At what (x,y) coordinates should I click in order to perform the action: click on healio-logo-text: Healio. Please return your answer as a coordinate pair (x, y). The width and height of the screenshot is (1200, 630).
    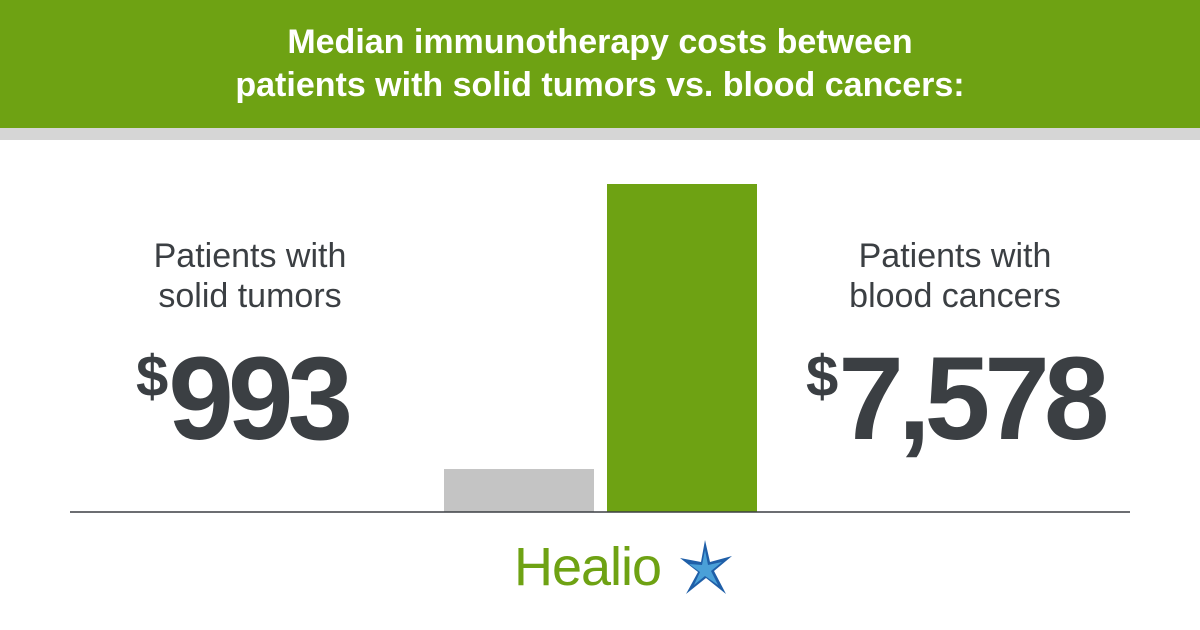
    Looking at the image, I should click on (588, 567).